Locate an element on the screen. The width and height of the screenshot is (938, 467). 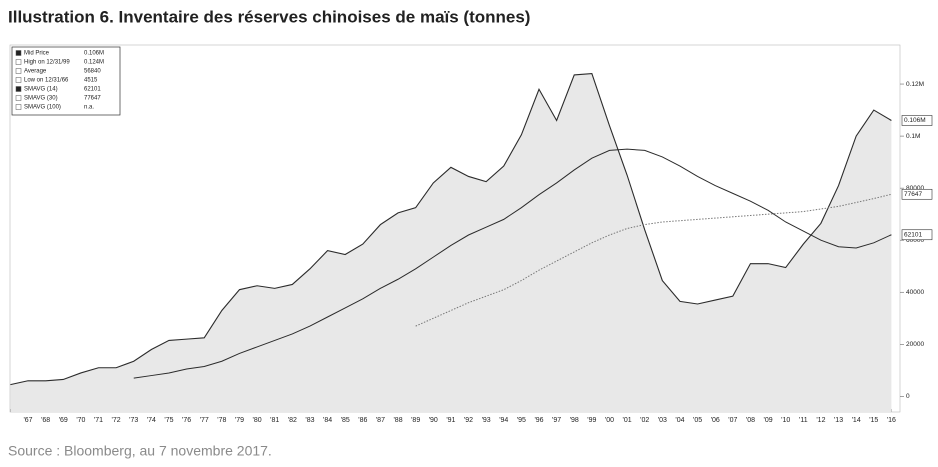
x-tick-label: '09 is located at coordinates (767, 420).